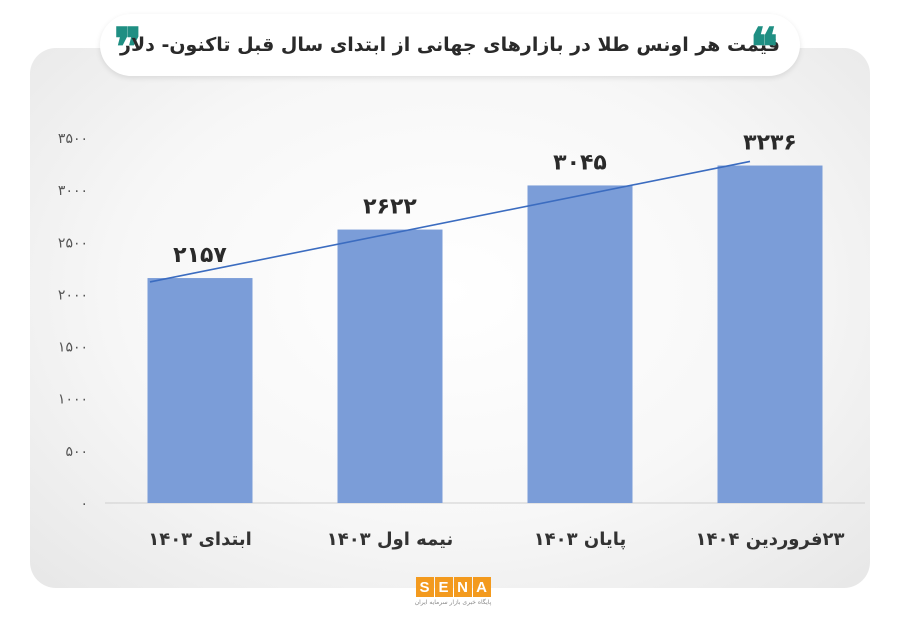 This screenshot has height=623, width=900. Describe the element at coordinates (73, 295) in the screenshot. I see `y-tick-label: ۲۰۰۰` at that location.